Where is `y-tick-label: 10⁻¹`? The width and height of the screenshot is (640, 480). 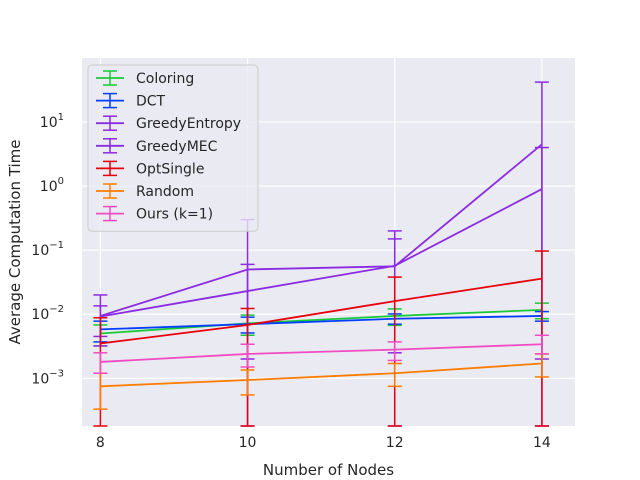 y-tick-label: 10⁻¹ is located at coordinates (47, 249).